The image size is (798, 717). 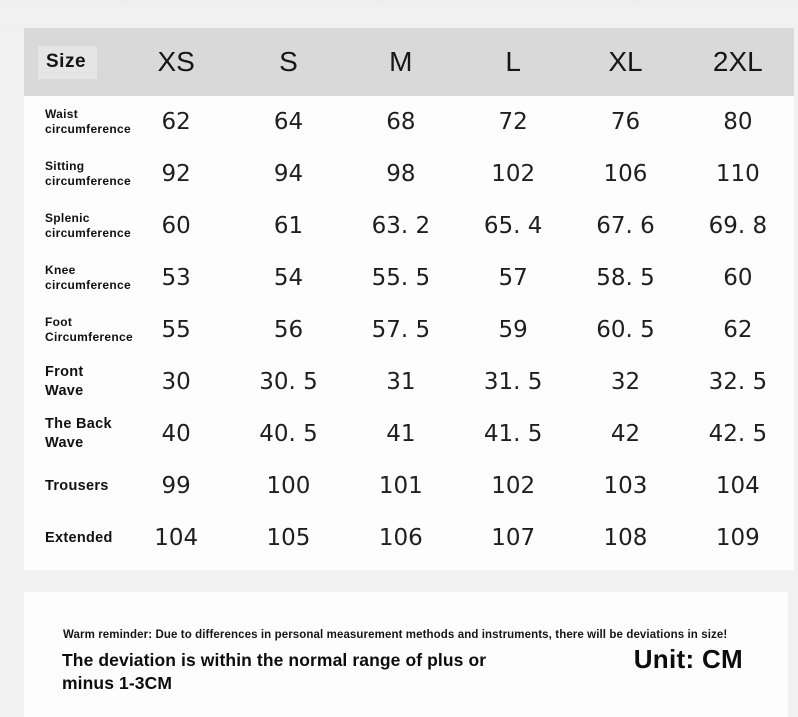 I want to click on cell-value: 32, so click(x=625, y=382).